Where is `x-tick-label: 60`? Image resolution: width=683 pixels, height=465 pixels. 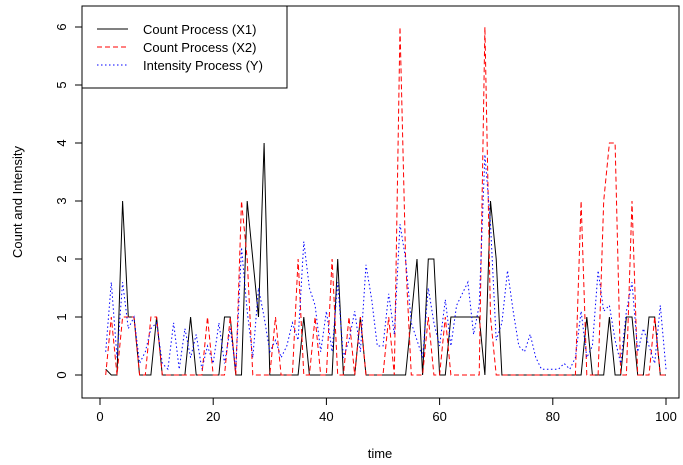
x-tick-label: 60 is located at coordinates (439, 416).